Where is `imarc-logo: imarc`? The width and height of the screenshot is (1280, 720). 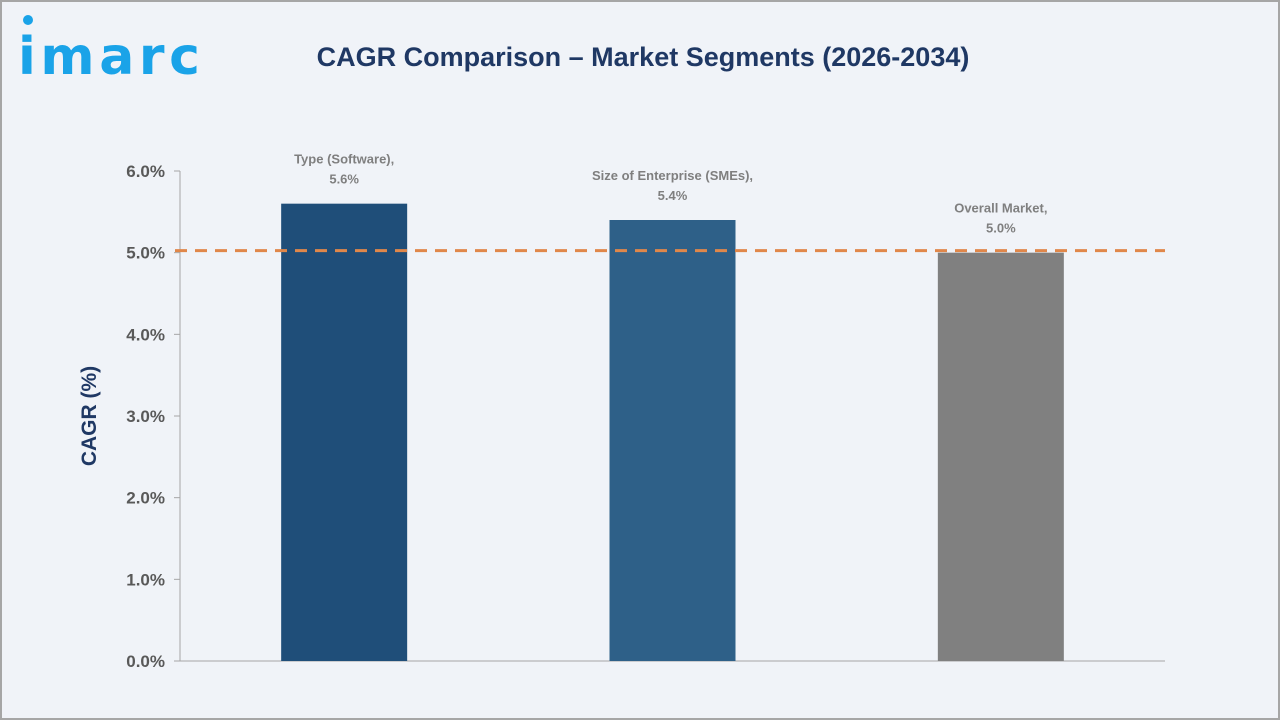 imarc-logo: imarc is located at coordinates (109, 48).